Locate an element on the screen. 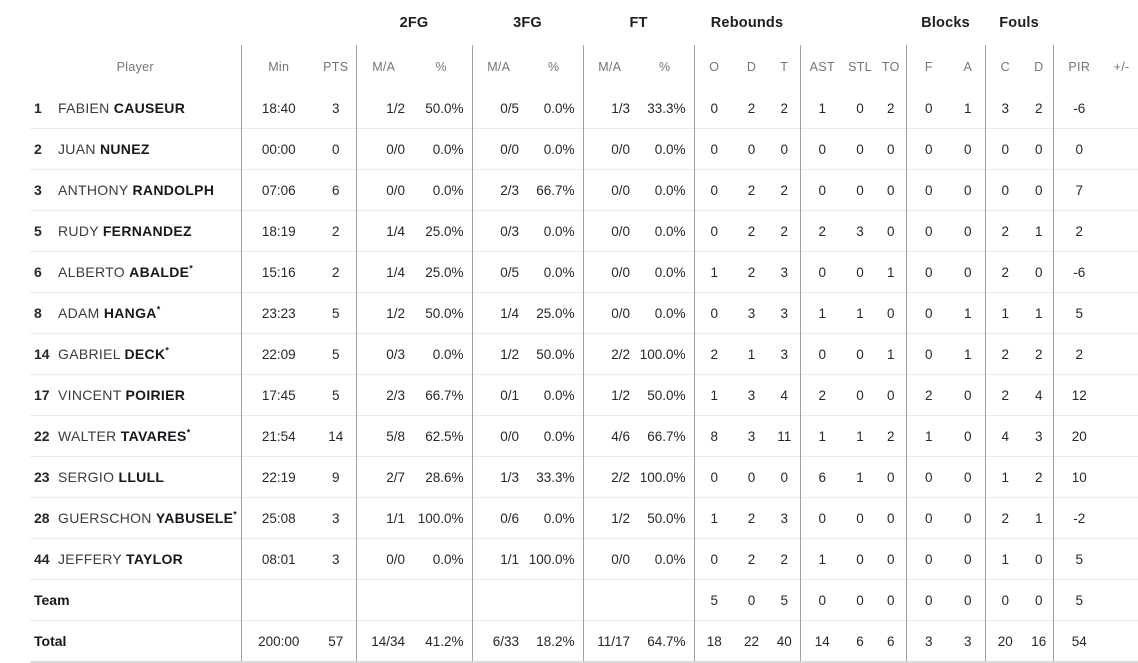  stat-2fg-ma: 0/0 is located at coordinates (383, 559).